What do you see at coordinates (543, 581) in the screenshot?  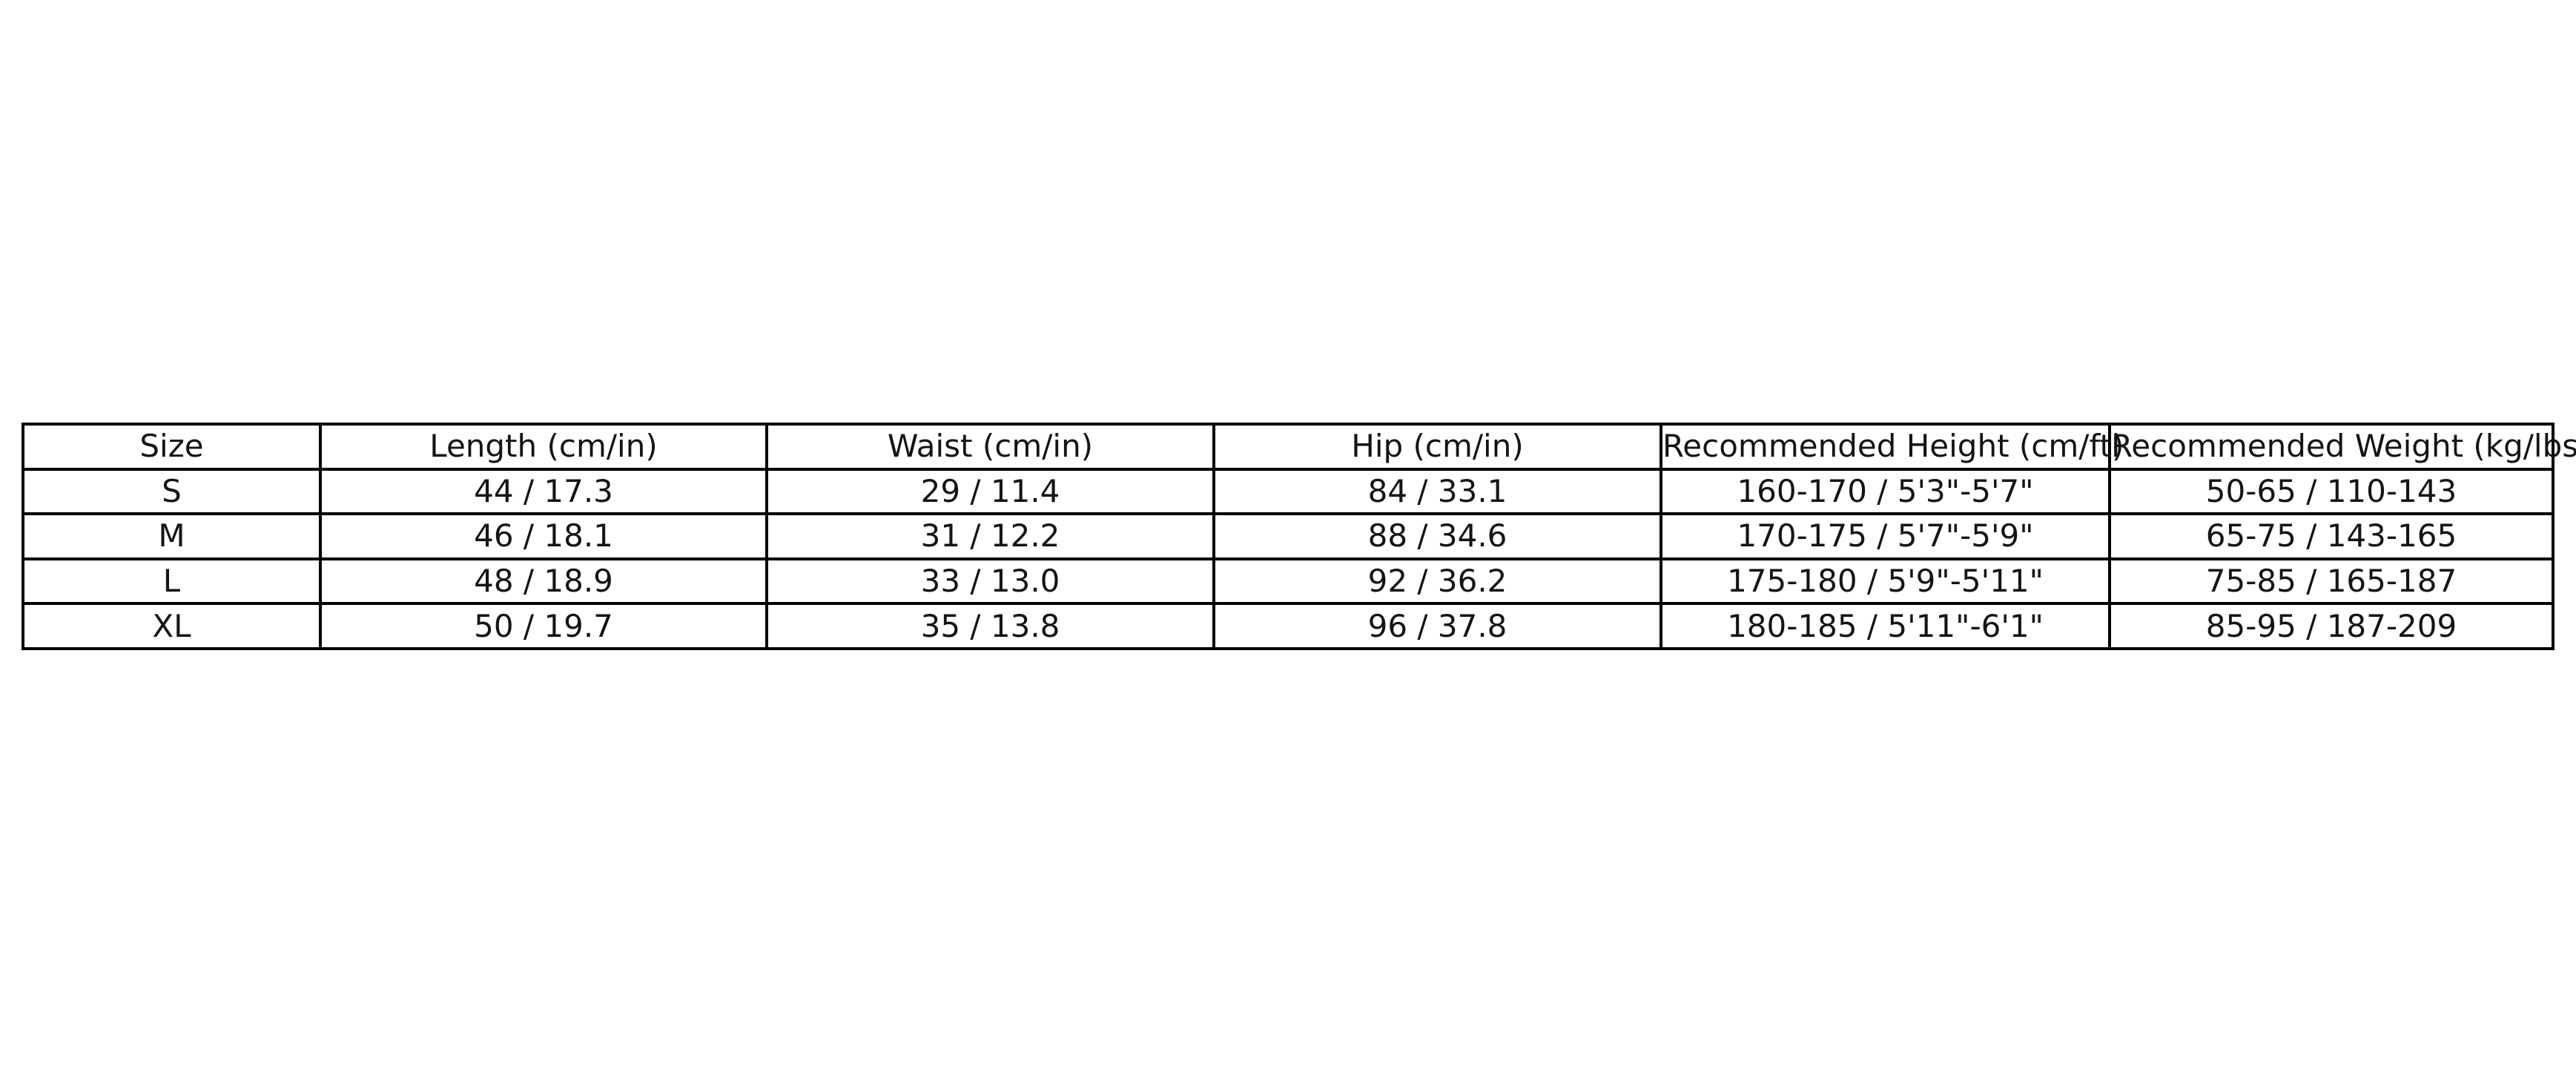 I see `cell-length: 48 / 18.9` at bounding box center [543, 581].